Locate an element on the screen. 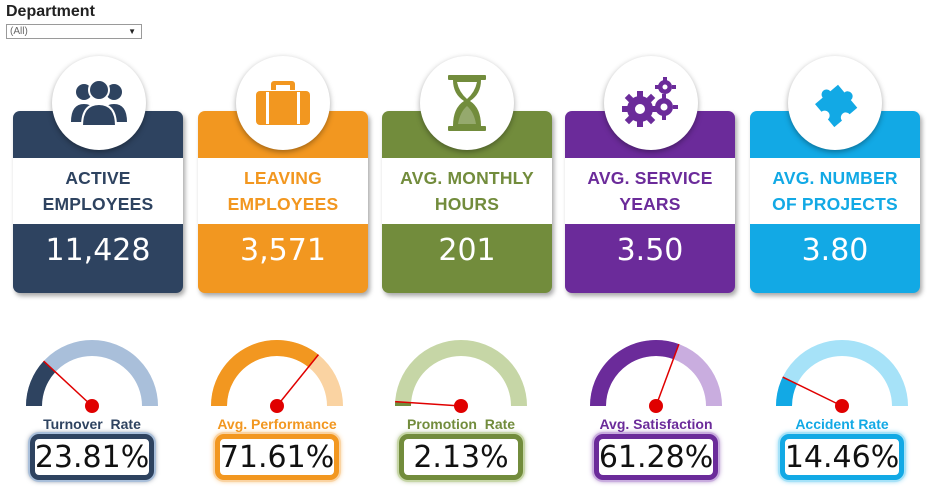 The width and height of the screenshot is (940, 492). value-box-accident-rate: 14.46% is located at coordinates (842, 457).